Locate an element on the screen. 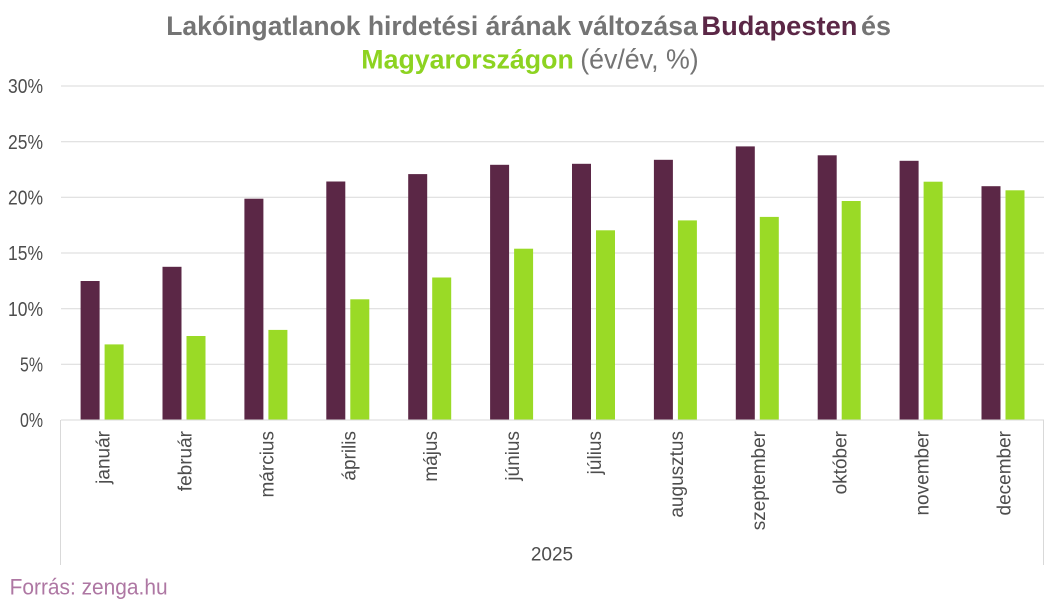 The width and height of the screenshot is (1058, 604). svg-text: június is located at coordinates (513, 456).